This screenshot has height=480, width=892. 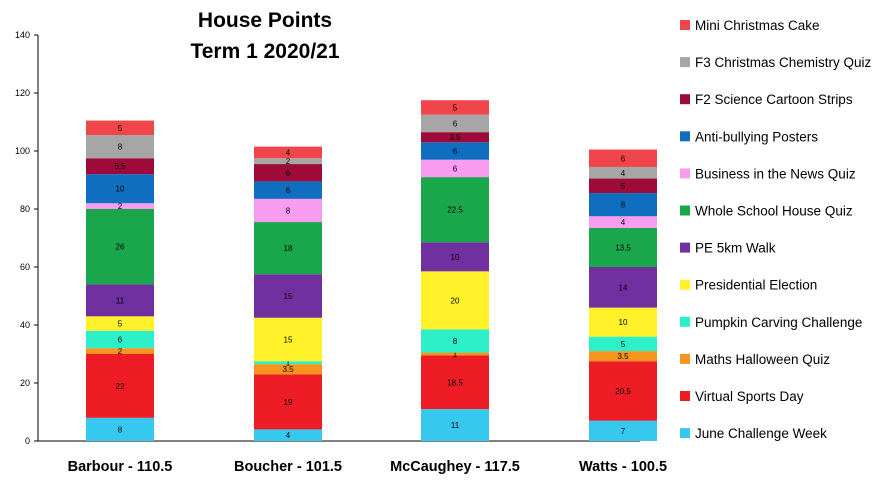 I want to click on x-tick-label: Boucher - 101.5, so click(x=288, y=467).